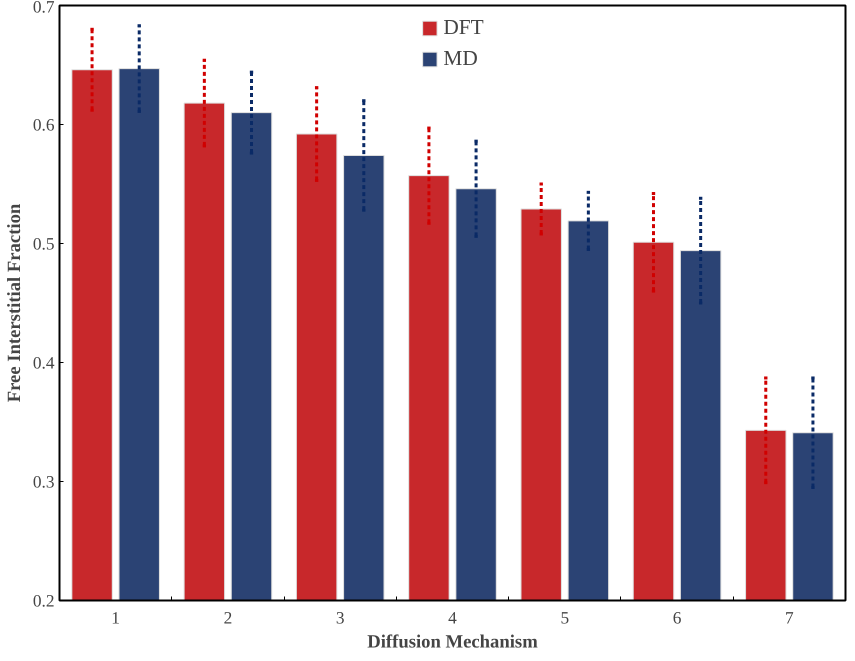  I want to click on x-tick-label: 5, so click(565, 618).